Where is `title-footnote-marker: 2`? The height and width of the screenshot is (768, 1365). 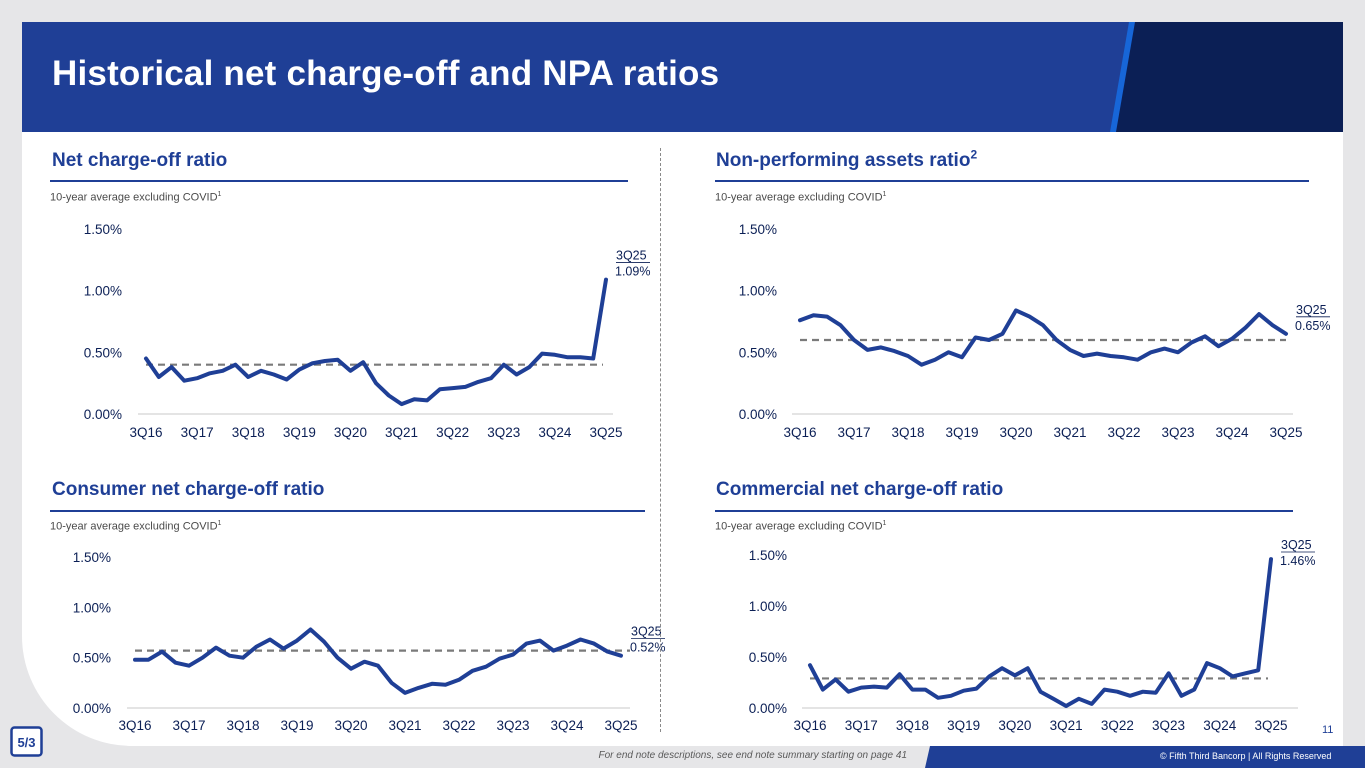 title-footnote-marker: 2 is located at coordinates (974, 154).